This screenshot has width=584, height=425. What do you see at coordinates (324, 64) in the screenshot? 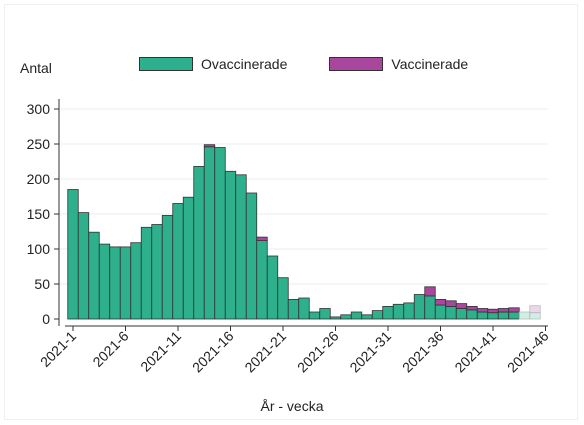
I see `legend: Ovaccinerade Vaccinerade` at bounding box center [324, 64].